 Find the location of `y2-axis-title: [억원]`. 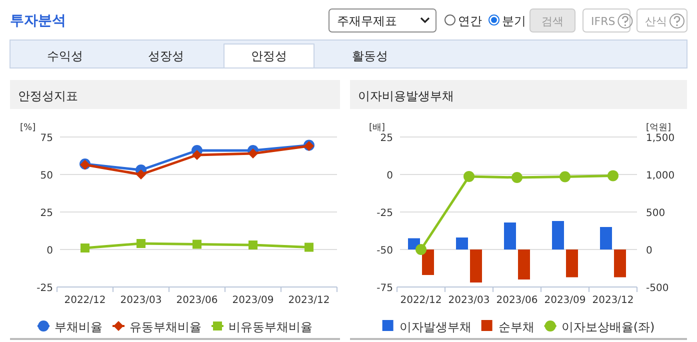

y2-axis-title: [억원] is located at coordinates (659, 128).